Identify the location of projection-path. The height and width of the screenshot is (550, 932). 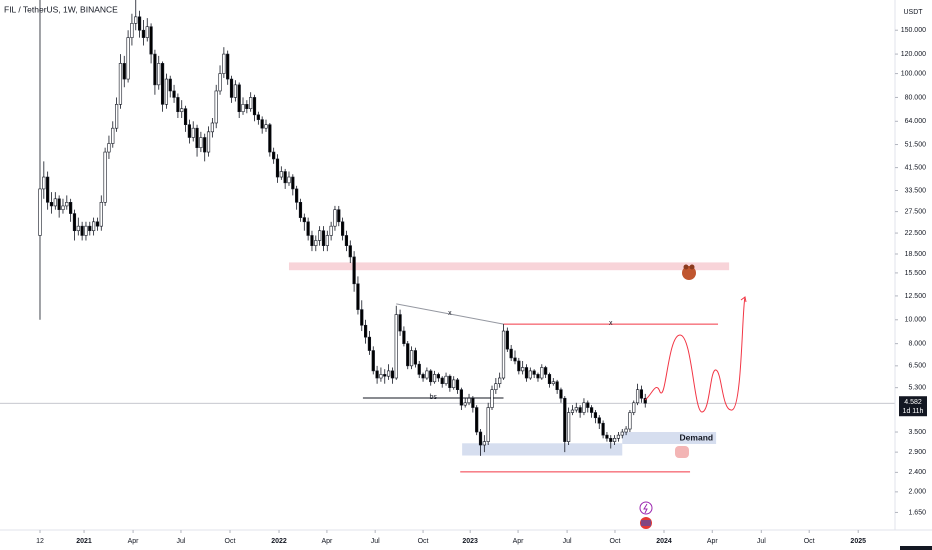
(695, 354).